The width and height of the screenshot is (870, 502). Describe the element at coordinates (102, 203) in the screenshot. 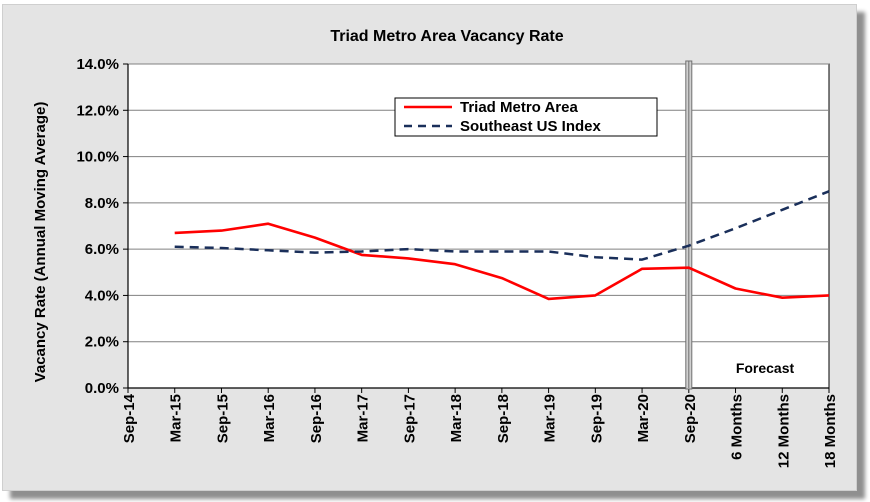

I see `y-tick-label: 8.0%` at that location.